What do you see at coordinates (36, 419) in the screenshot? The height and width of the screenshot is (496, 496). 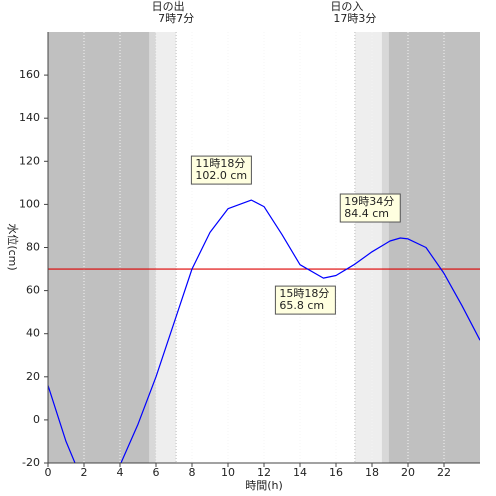 I see `y-tick-label: 0` at bounding box center [36, 419].